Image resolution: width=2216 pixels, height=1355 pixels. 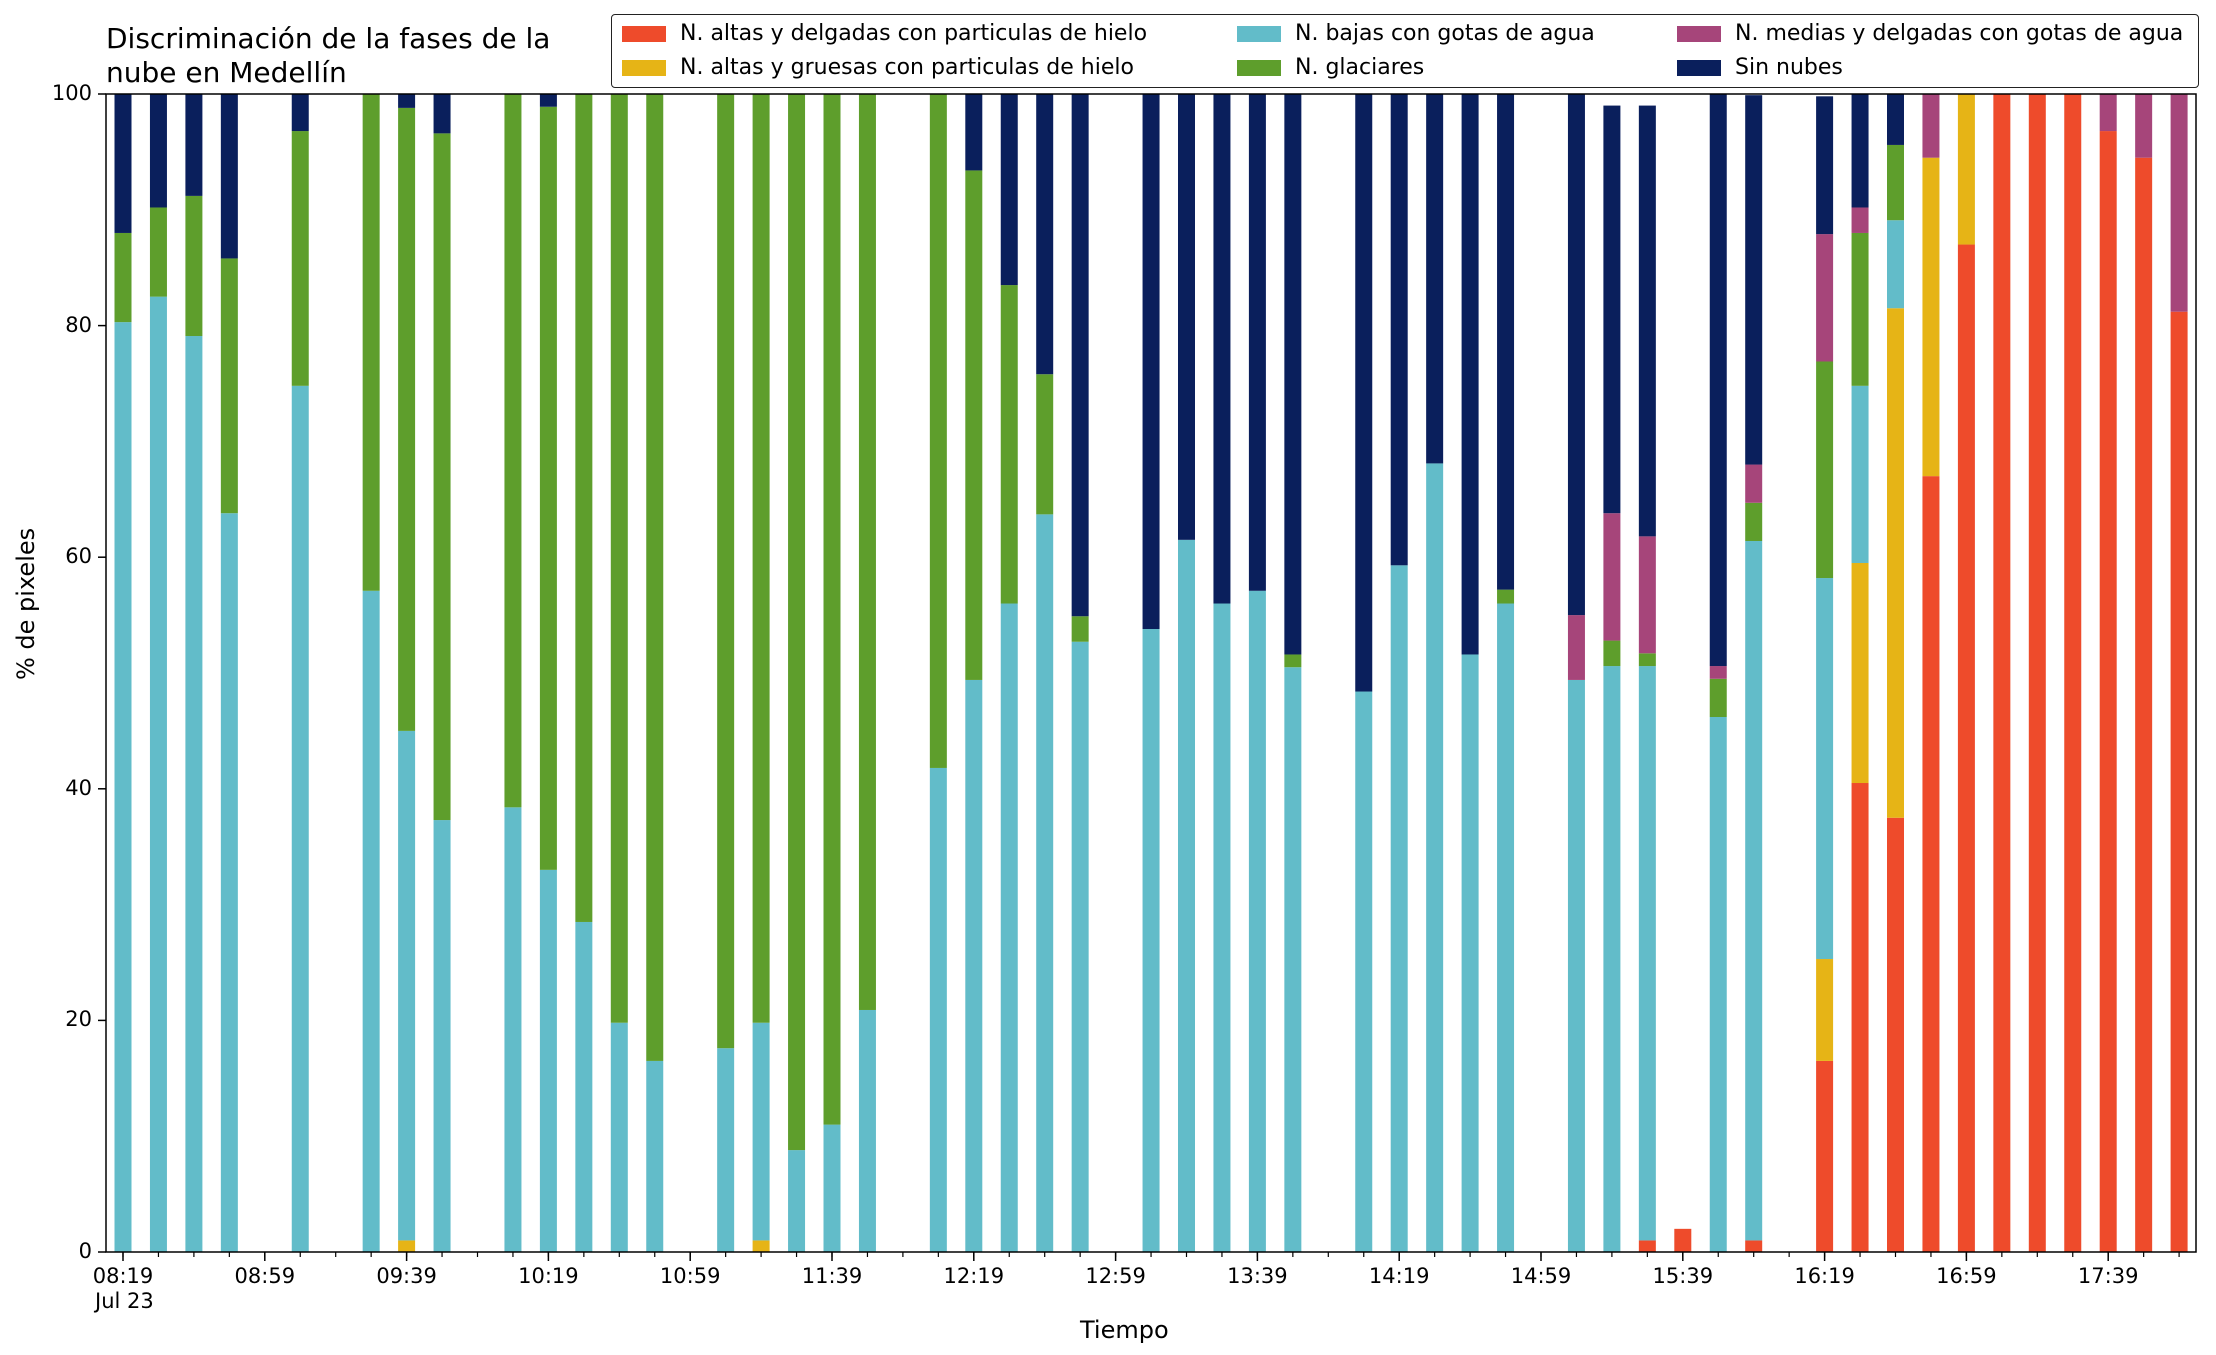 I want to click on x-tick-date-label: Jul 23, so click(x=124, y=1301).